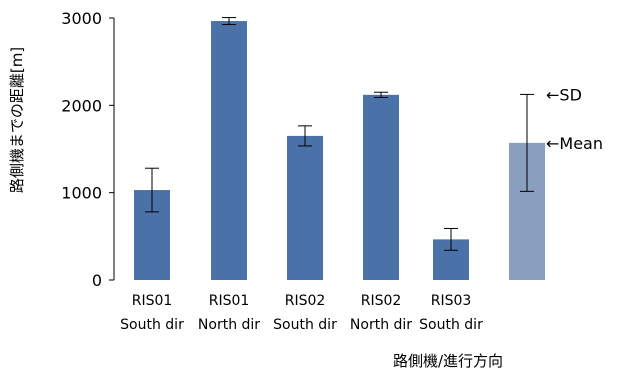  Describe the element at coordinates (451, 301) in the screenshot. I see `category-label-line1: RIS03` at that location.